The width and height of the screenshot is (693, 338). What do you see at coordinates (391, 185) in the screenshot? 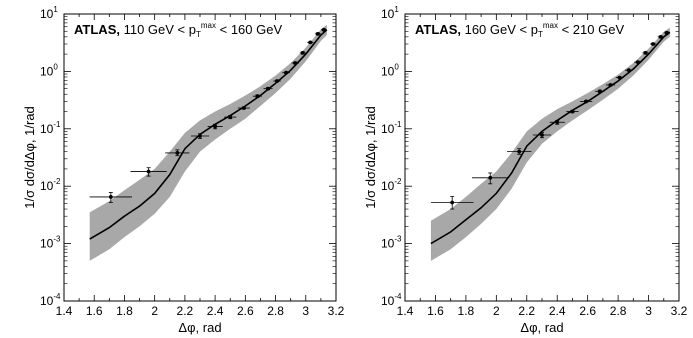
I see `y-tick-label: 10⁻²` at bounding box center [391, 185].